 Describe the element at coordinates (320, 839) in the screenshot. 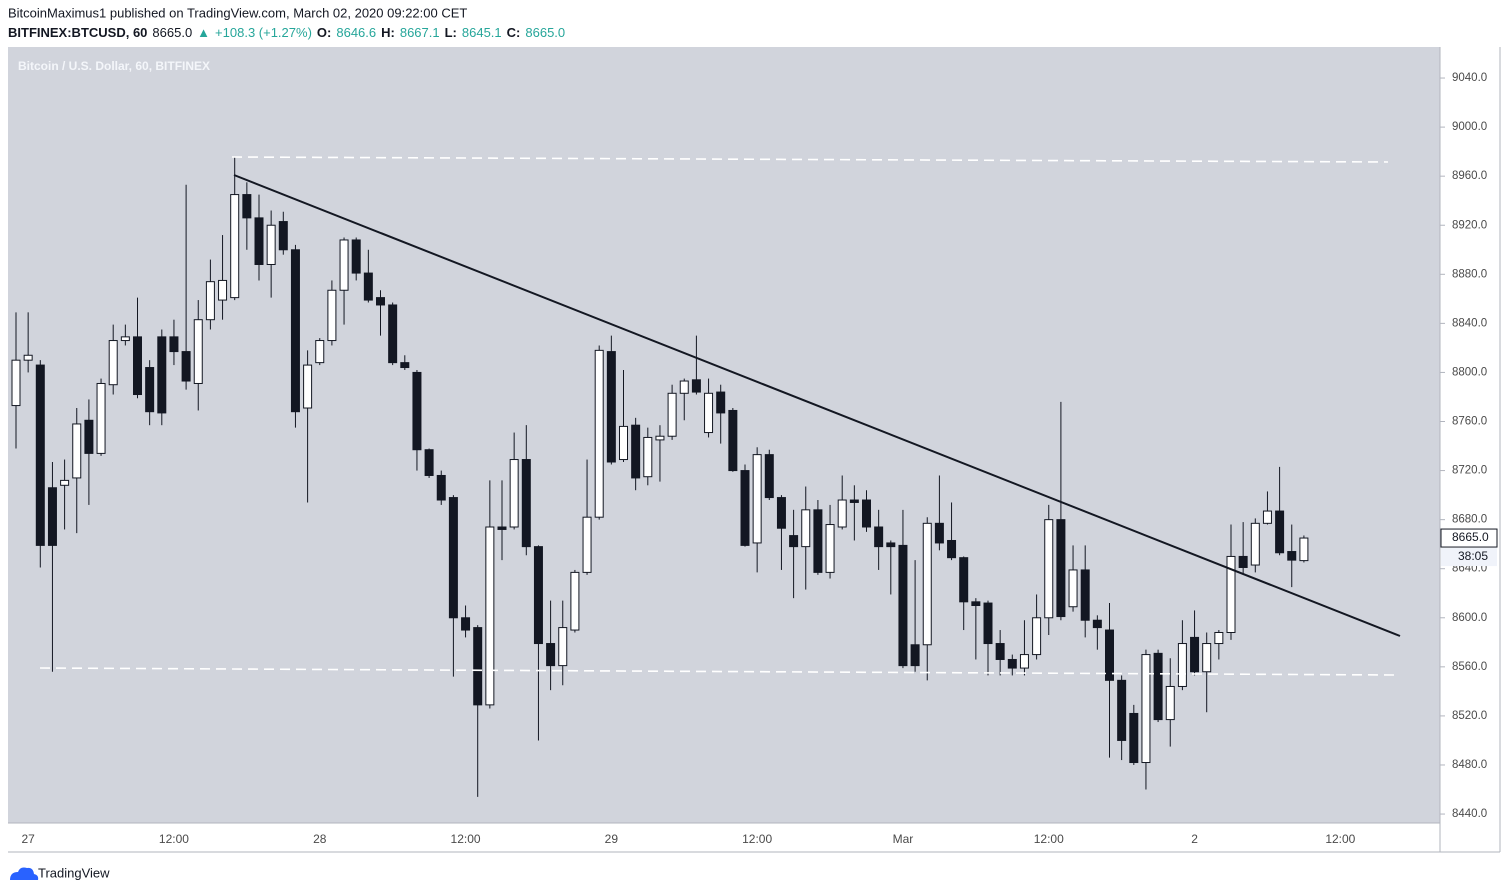

I see `x-tick-label: 28` at that location.